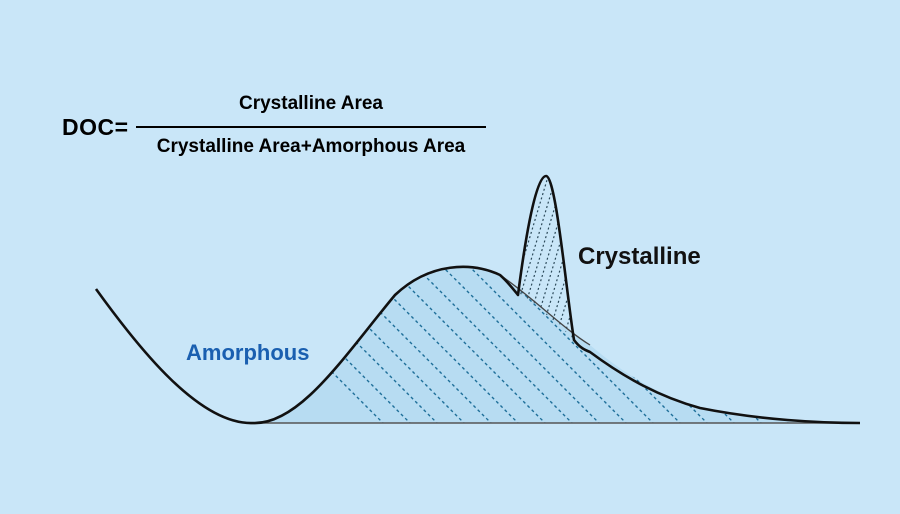  I want to click on formula-denominator: Crystalline Area+Amorphous Area, so click(311, 146).